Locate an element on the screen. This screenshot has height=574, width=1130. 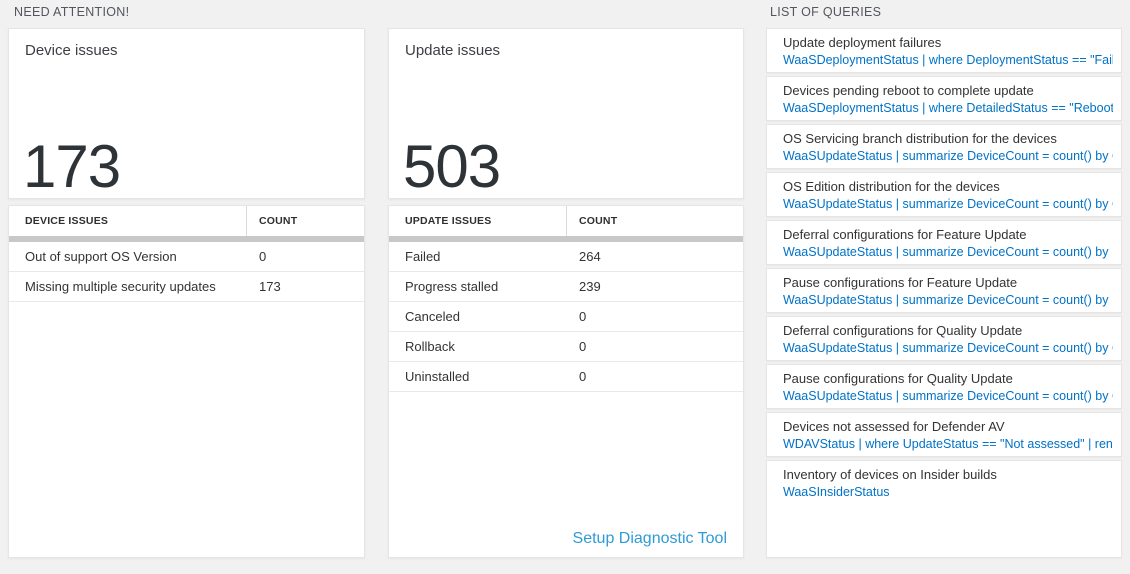
device-issues-table-header: DEVICE ISSUES COUNT is located at coordinates (186, 221).